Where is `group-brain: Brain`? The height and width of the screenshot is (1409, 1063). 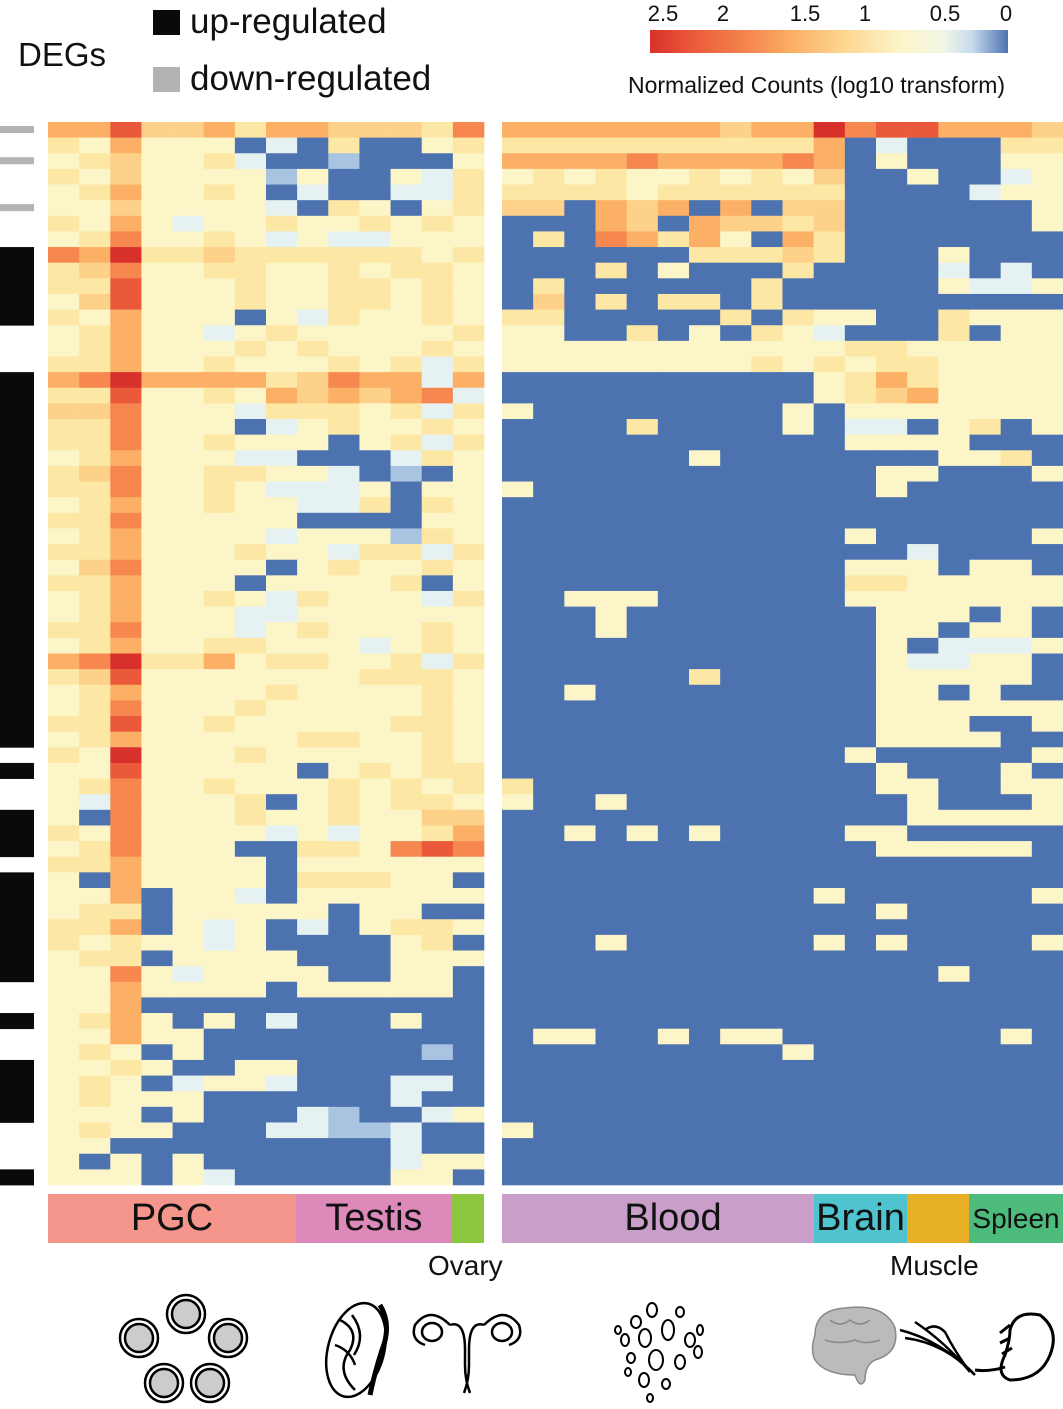
group-brain: Brain is located at coordinates (860, 1218).